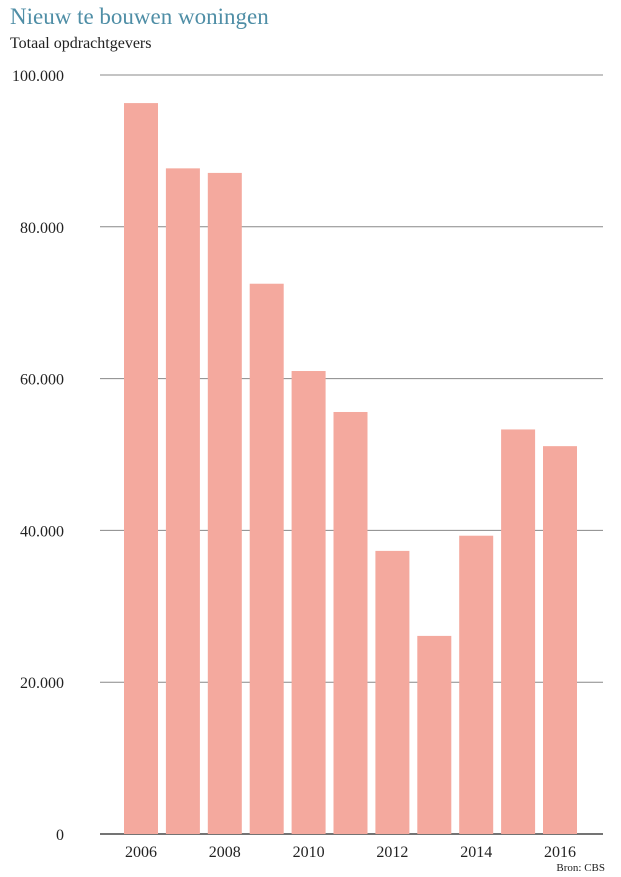  What do you see at coordinates (42, 531) in the screenshot?
I see `y-tick-label: 40.000` at bounding box center [42, 531].